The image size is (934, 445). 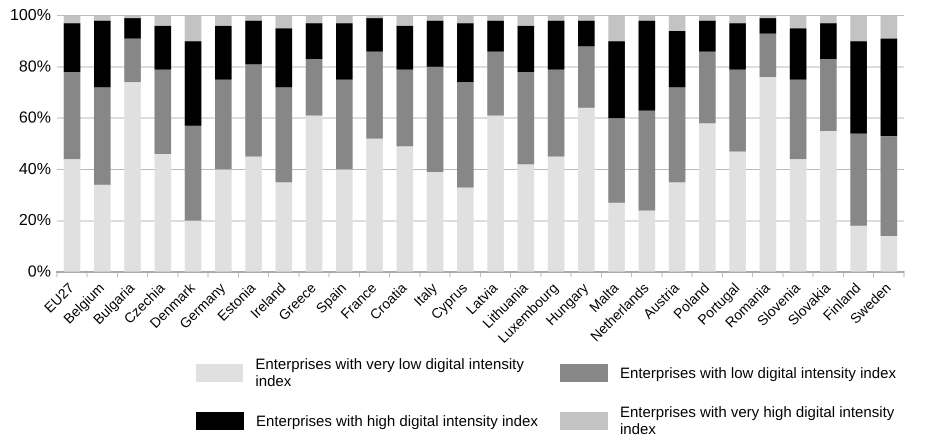 I want to click on legend-label: Enterprises with low digital intensity index, so click(x=758, y=373).